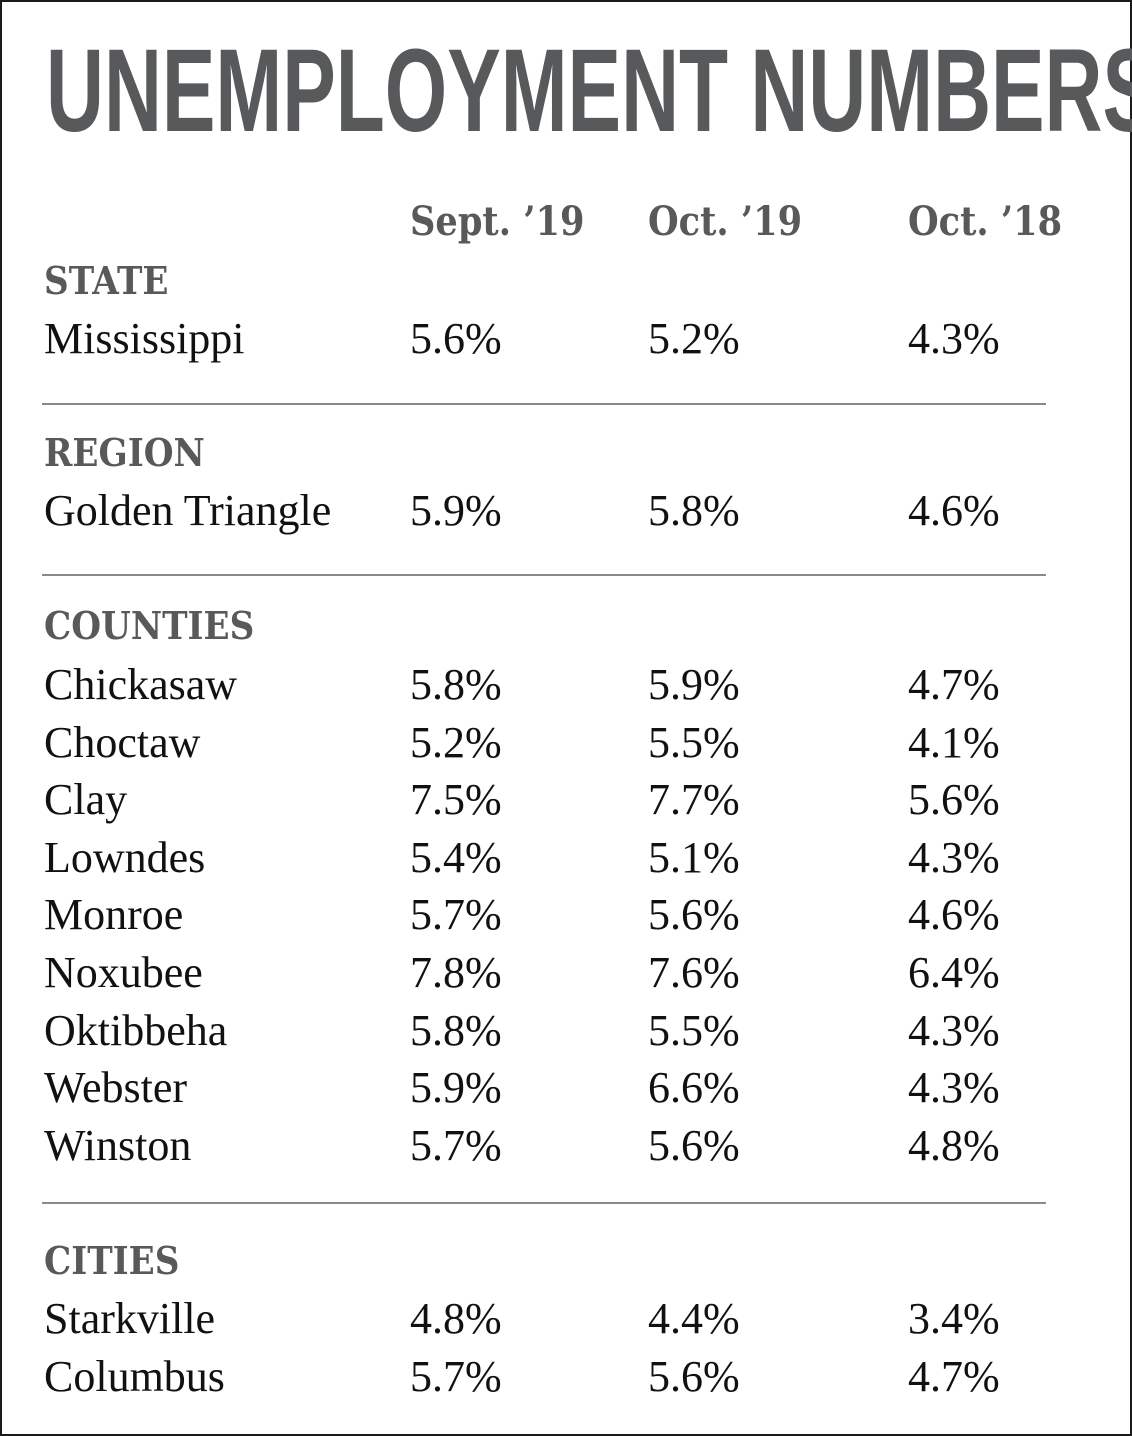  What do you see at coordinates (123, 972) in the screenshot?
I see `row-label: Noxubee` at bounding box center [123, 972].